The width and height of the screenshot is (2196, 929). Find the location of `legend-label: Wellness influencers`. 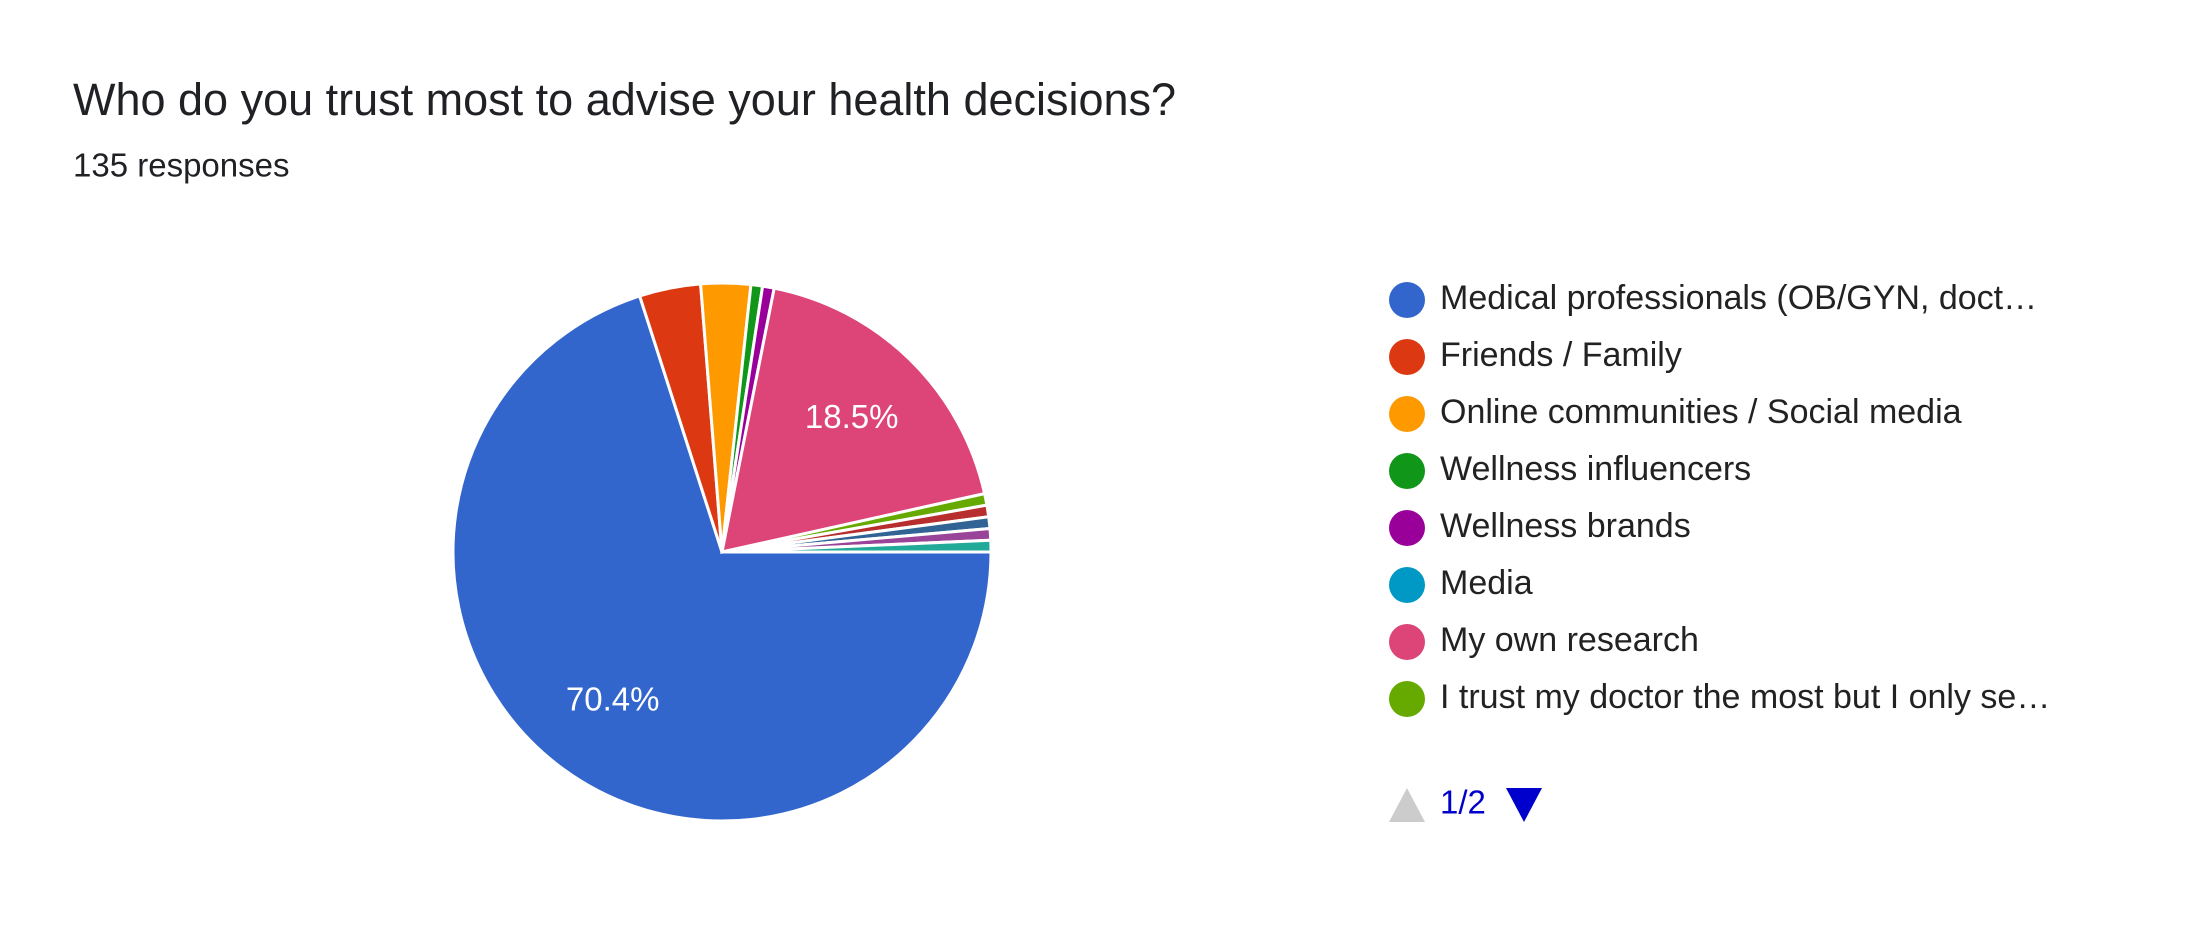

legend-label: Wellness influencers is located at coordinates (1595, 469).